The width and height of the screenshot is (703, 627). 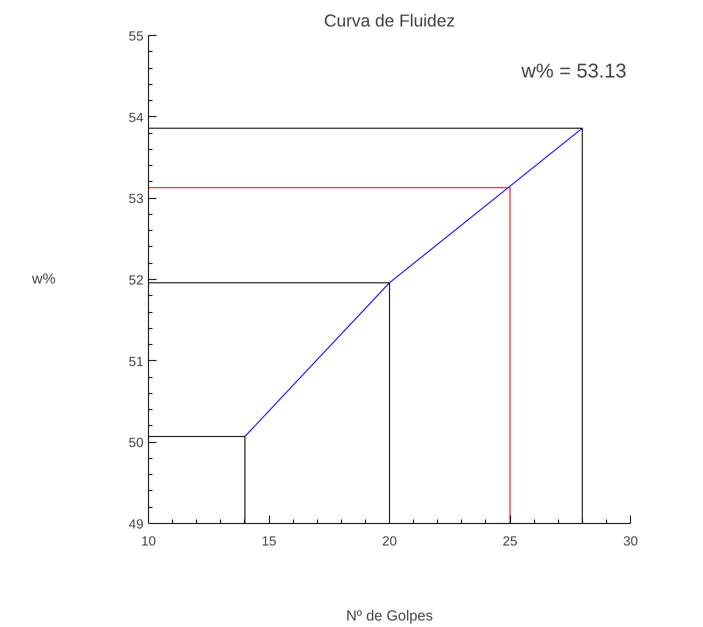 I want to click on x-tick-label: 20, so click(x=389, y=541).